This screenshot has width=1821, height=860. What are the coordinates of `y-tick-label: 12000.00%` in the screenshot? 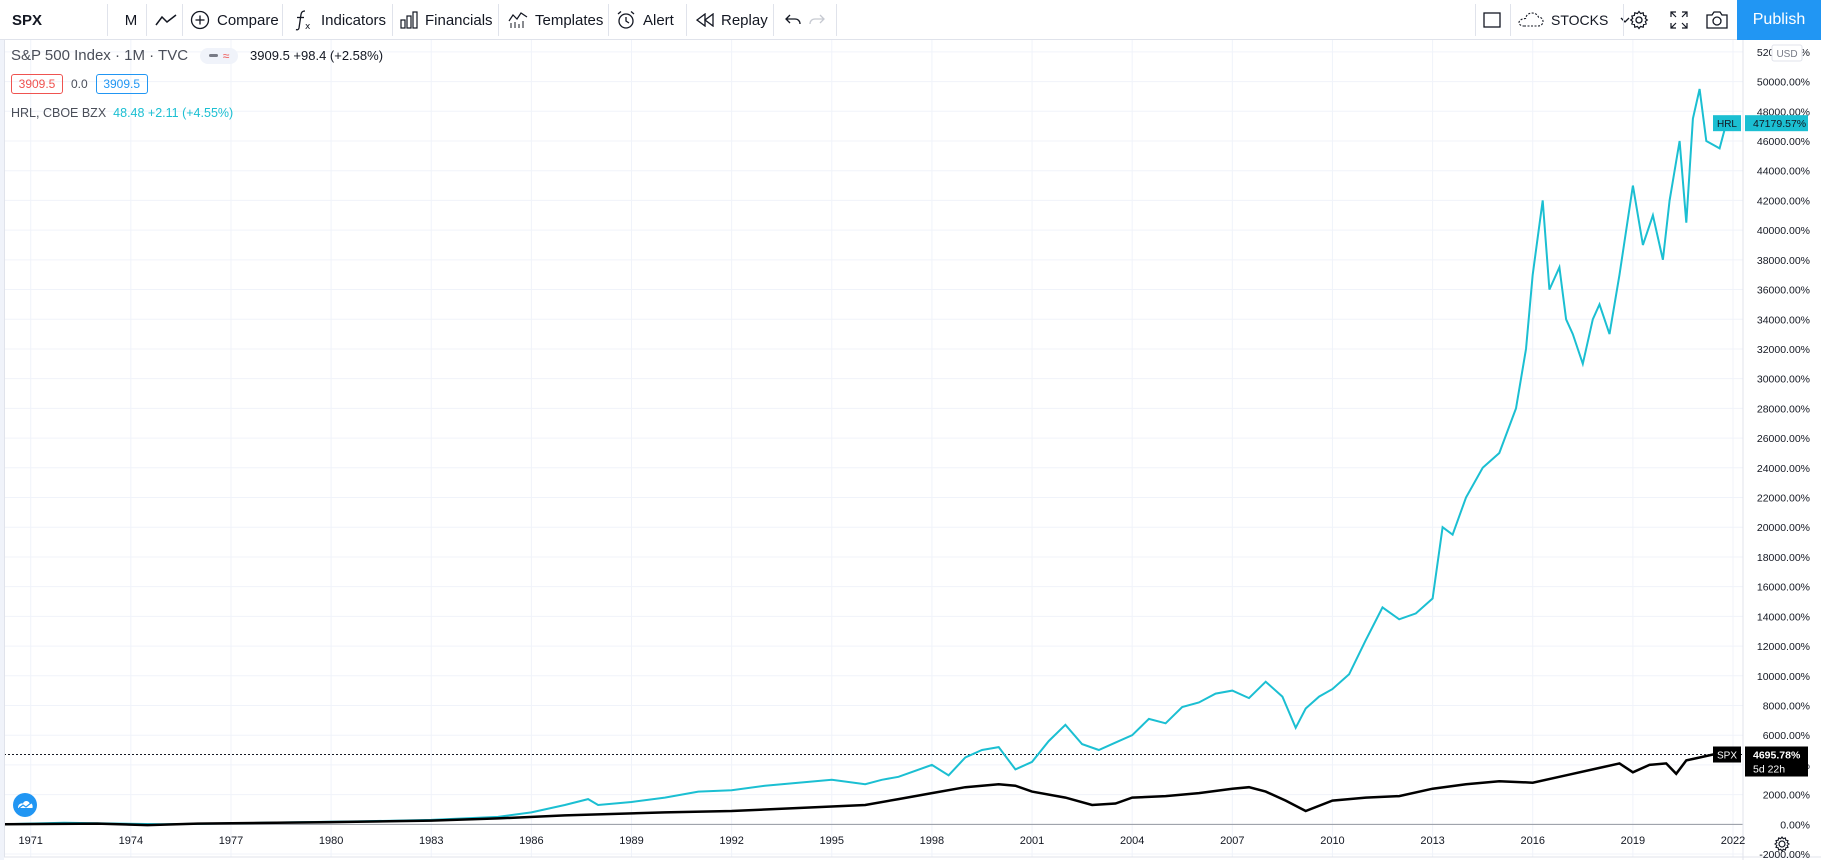 It's located at (1783, 647).